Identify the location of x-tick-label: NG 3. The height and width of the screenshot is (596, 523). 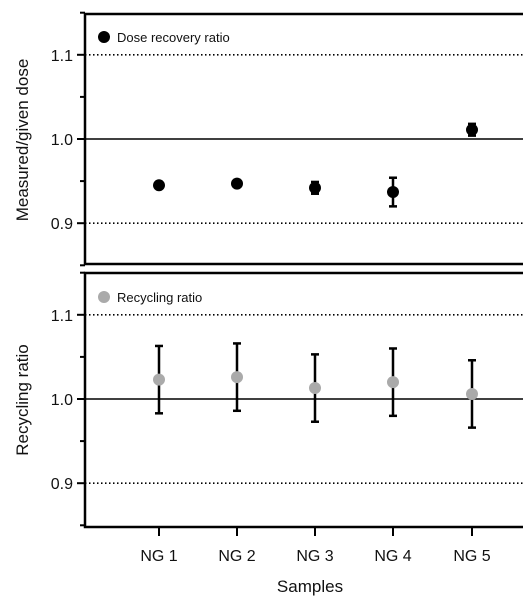
(314, 556).